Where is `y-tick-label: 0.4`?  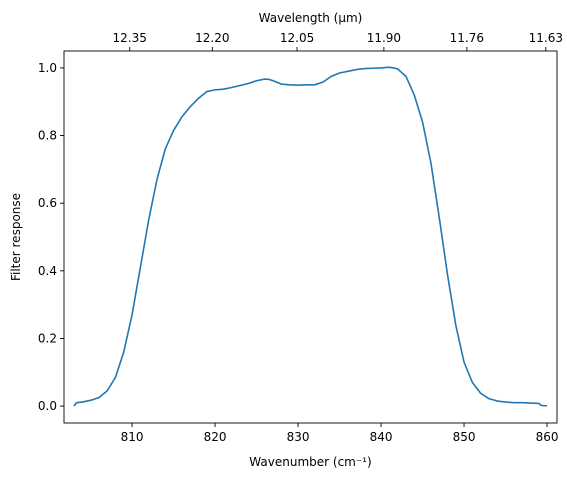 y-tick-label: 0.4 is located at coordinates (47, 271).